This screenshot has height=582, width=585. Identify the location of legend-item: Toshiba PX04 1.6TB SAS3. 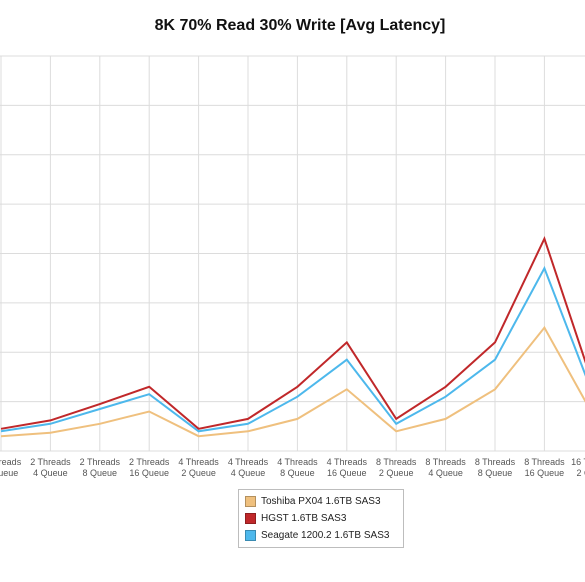
(321, 501).